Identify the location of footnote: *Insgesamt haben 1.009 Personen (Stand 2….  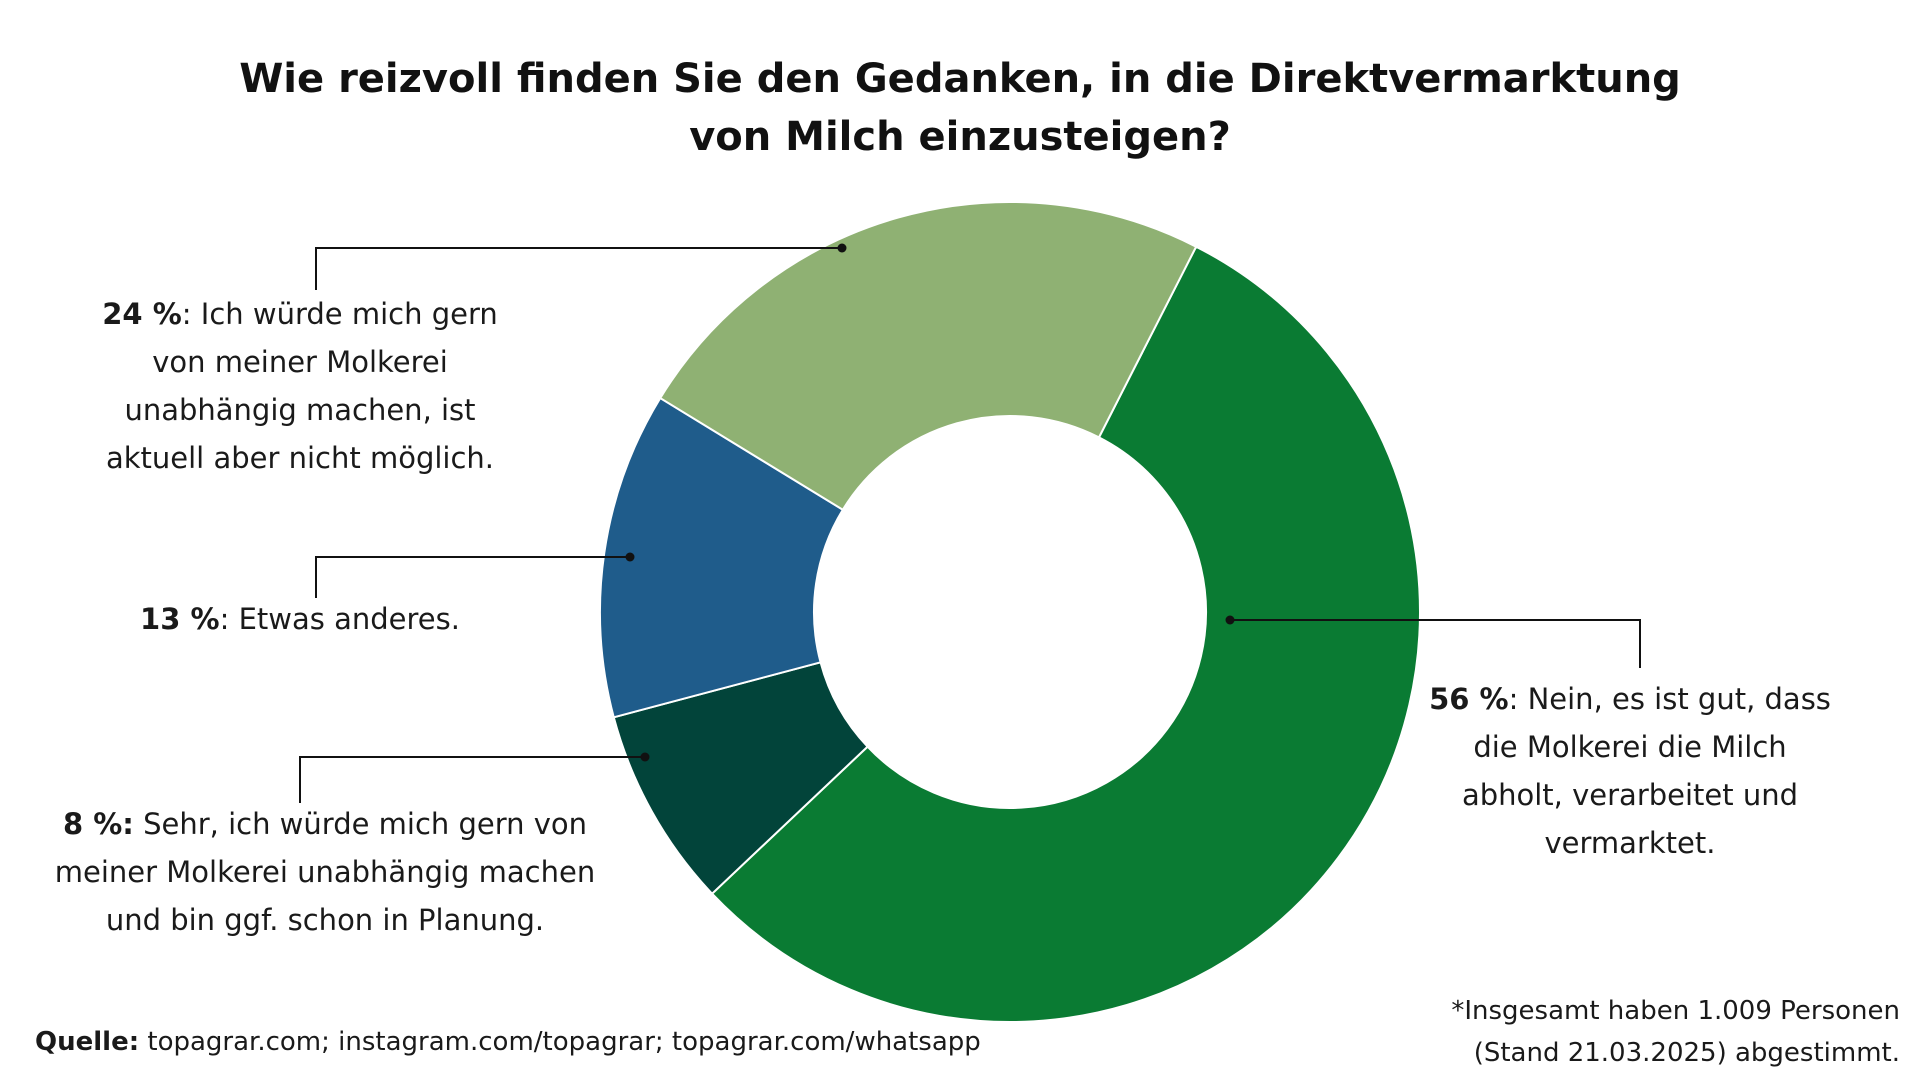
(1675, 1032).